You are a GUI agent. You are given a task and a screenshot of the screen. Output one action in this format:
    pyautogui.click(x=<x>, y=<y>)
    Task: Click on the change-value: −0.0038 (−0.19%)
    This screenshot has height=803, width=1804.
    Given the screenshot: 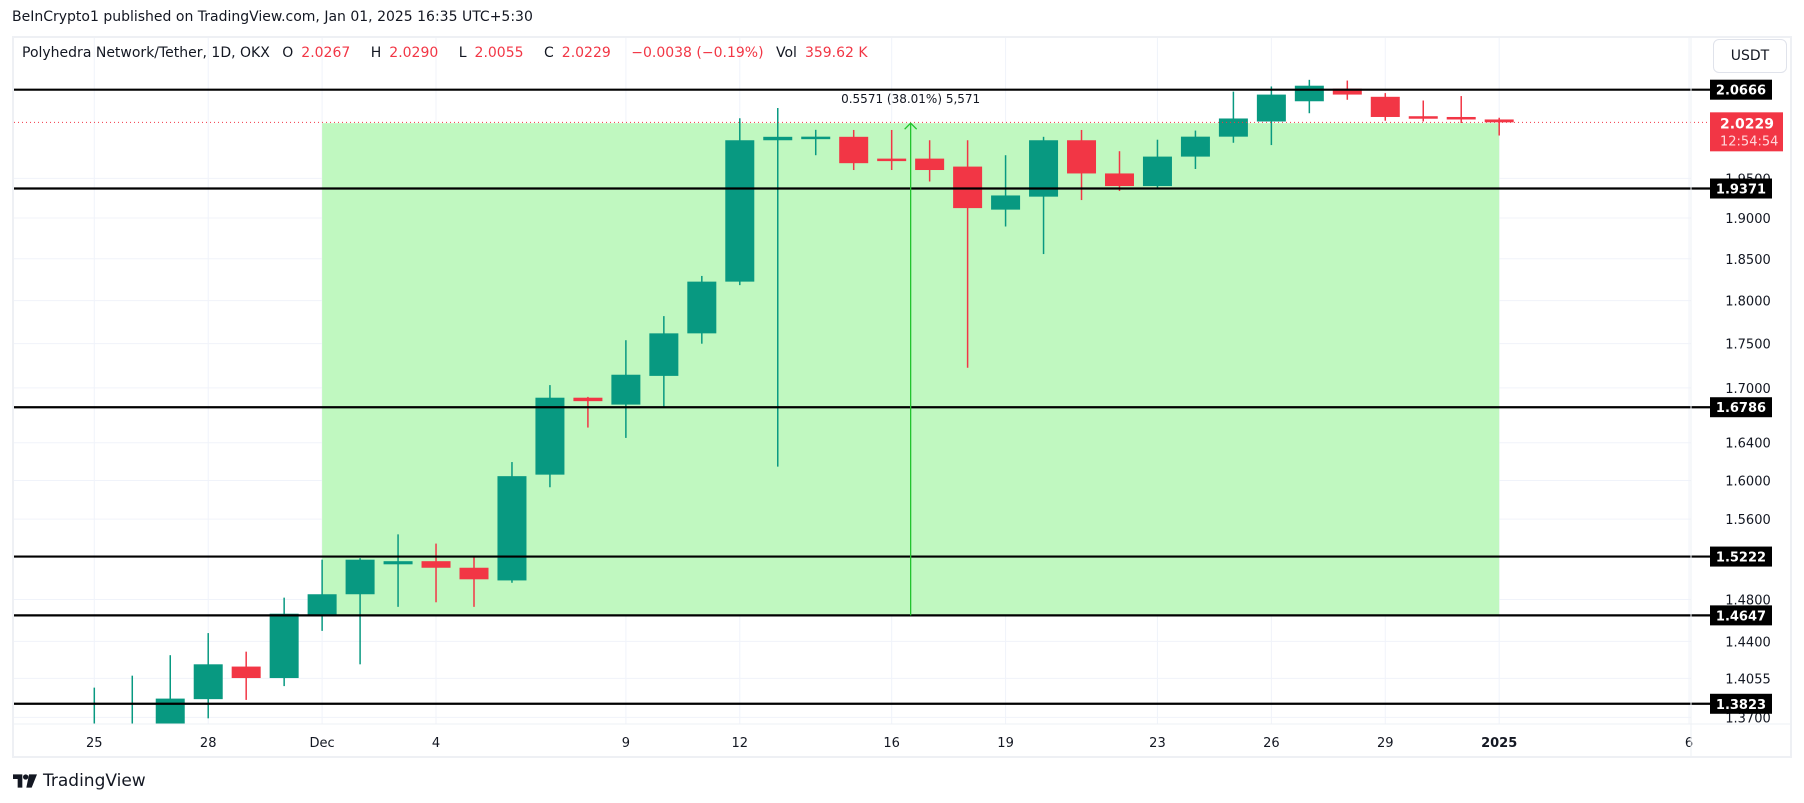 What is the action you would take?
    pyautogui.click(x=697, y=53)
    